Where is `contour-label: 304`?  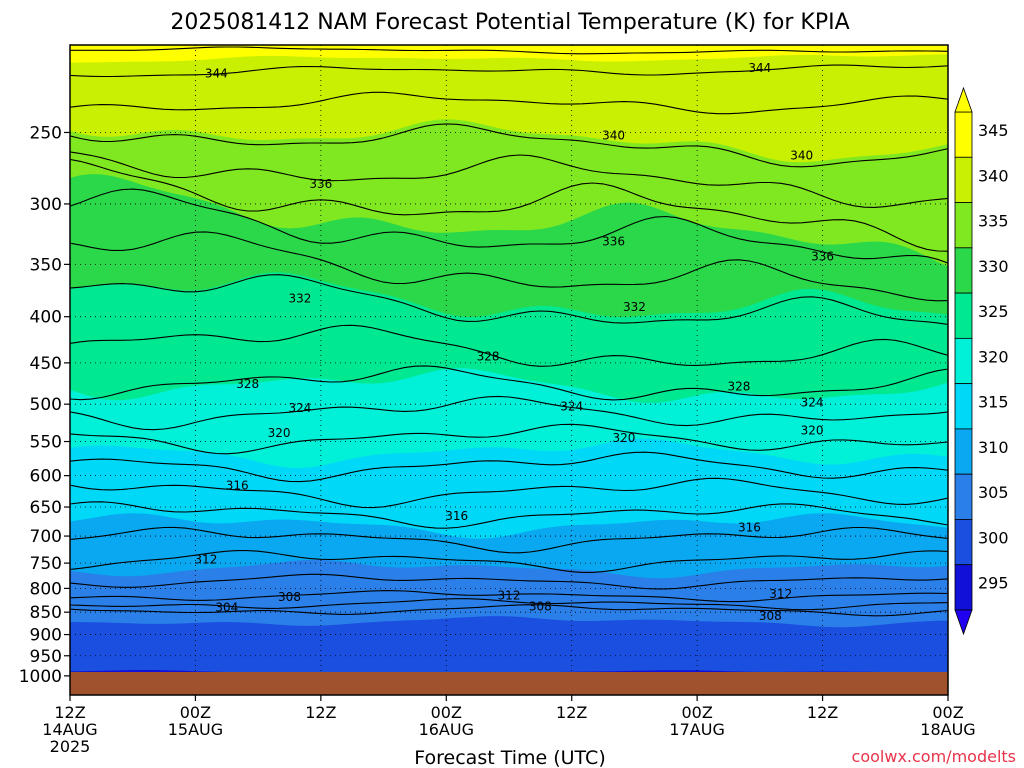
contour-label: 304 is located at coordinates (226, 608).